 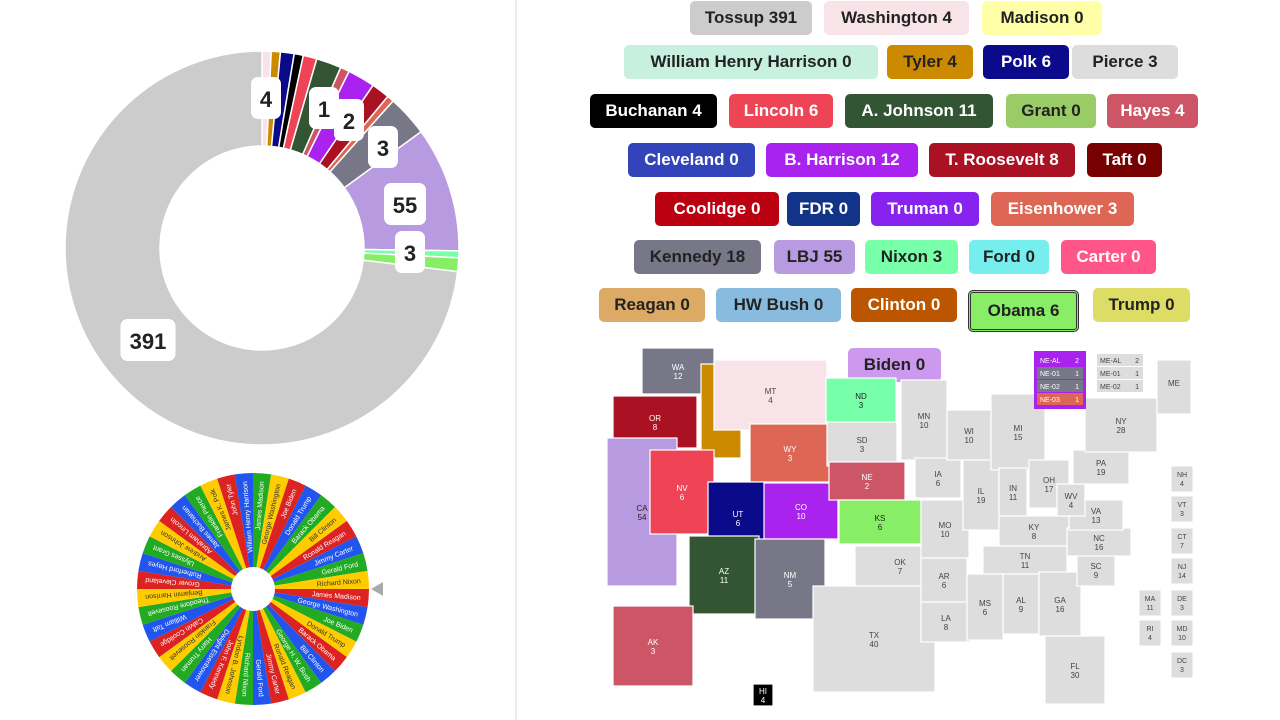 What do you see at coordinates (894, 365) in the screenshot?
I see `candidate-button-biden-0: Biden 0` at bounding box center [894, 365].